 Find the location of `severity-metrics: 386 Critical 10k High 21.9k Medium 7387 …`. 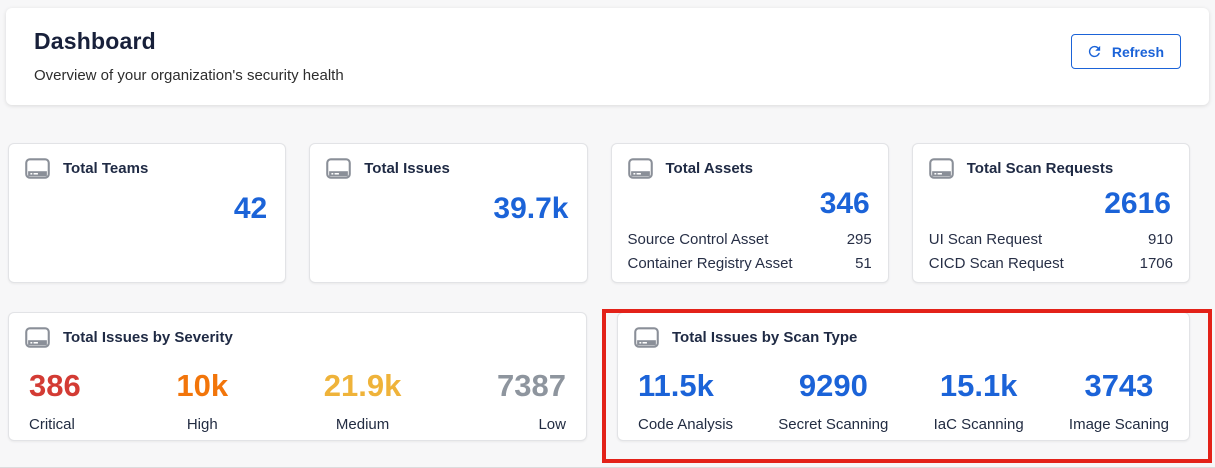

severity-metrics: 386 Critical 10k High 21.9k Medium 7387 … is located at coordinates (297, 400).